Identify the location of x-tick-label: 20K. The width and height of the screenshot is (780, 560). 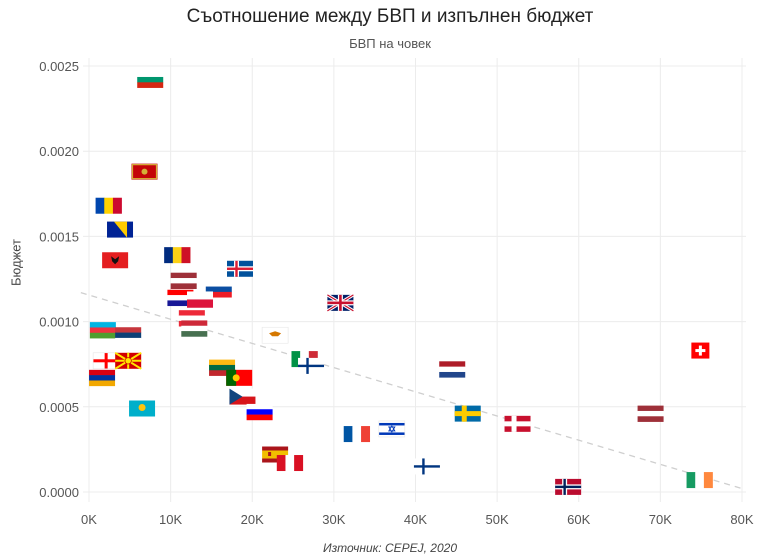
(252, 519).